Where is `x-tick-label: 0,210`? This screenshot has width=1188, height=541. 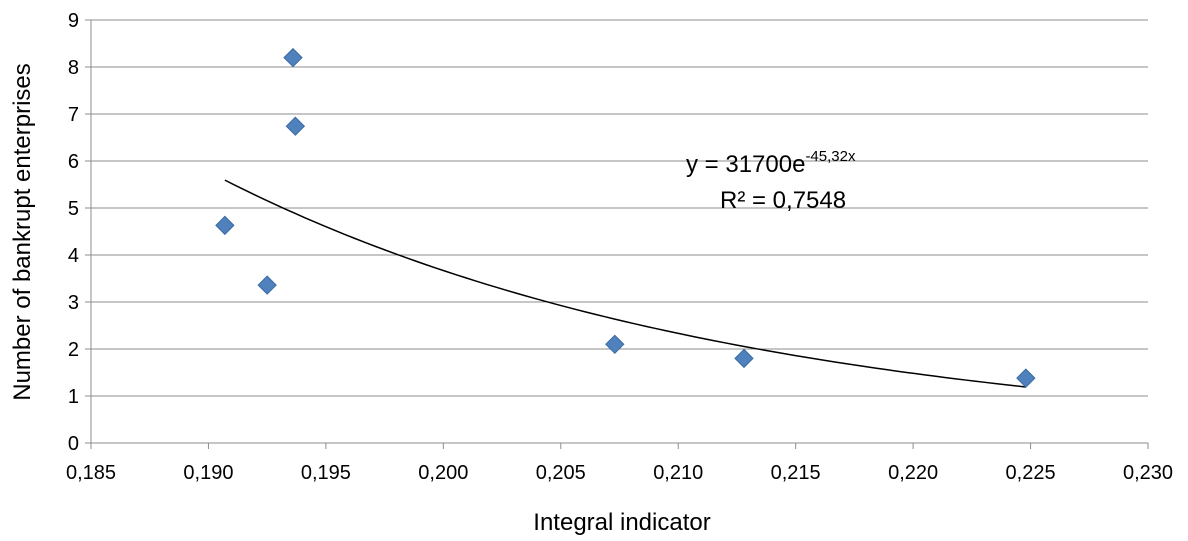
x-tick-label: 0,210 is located at coordinates (678, 473).